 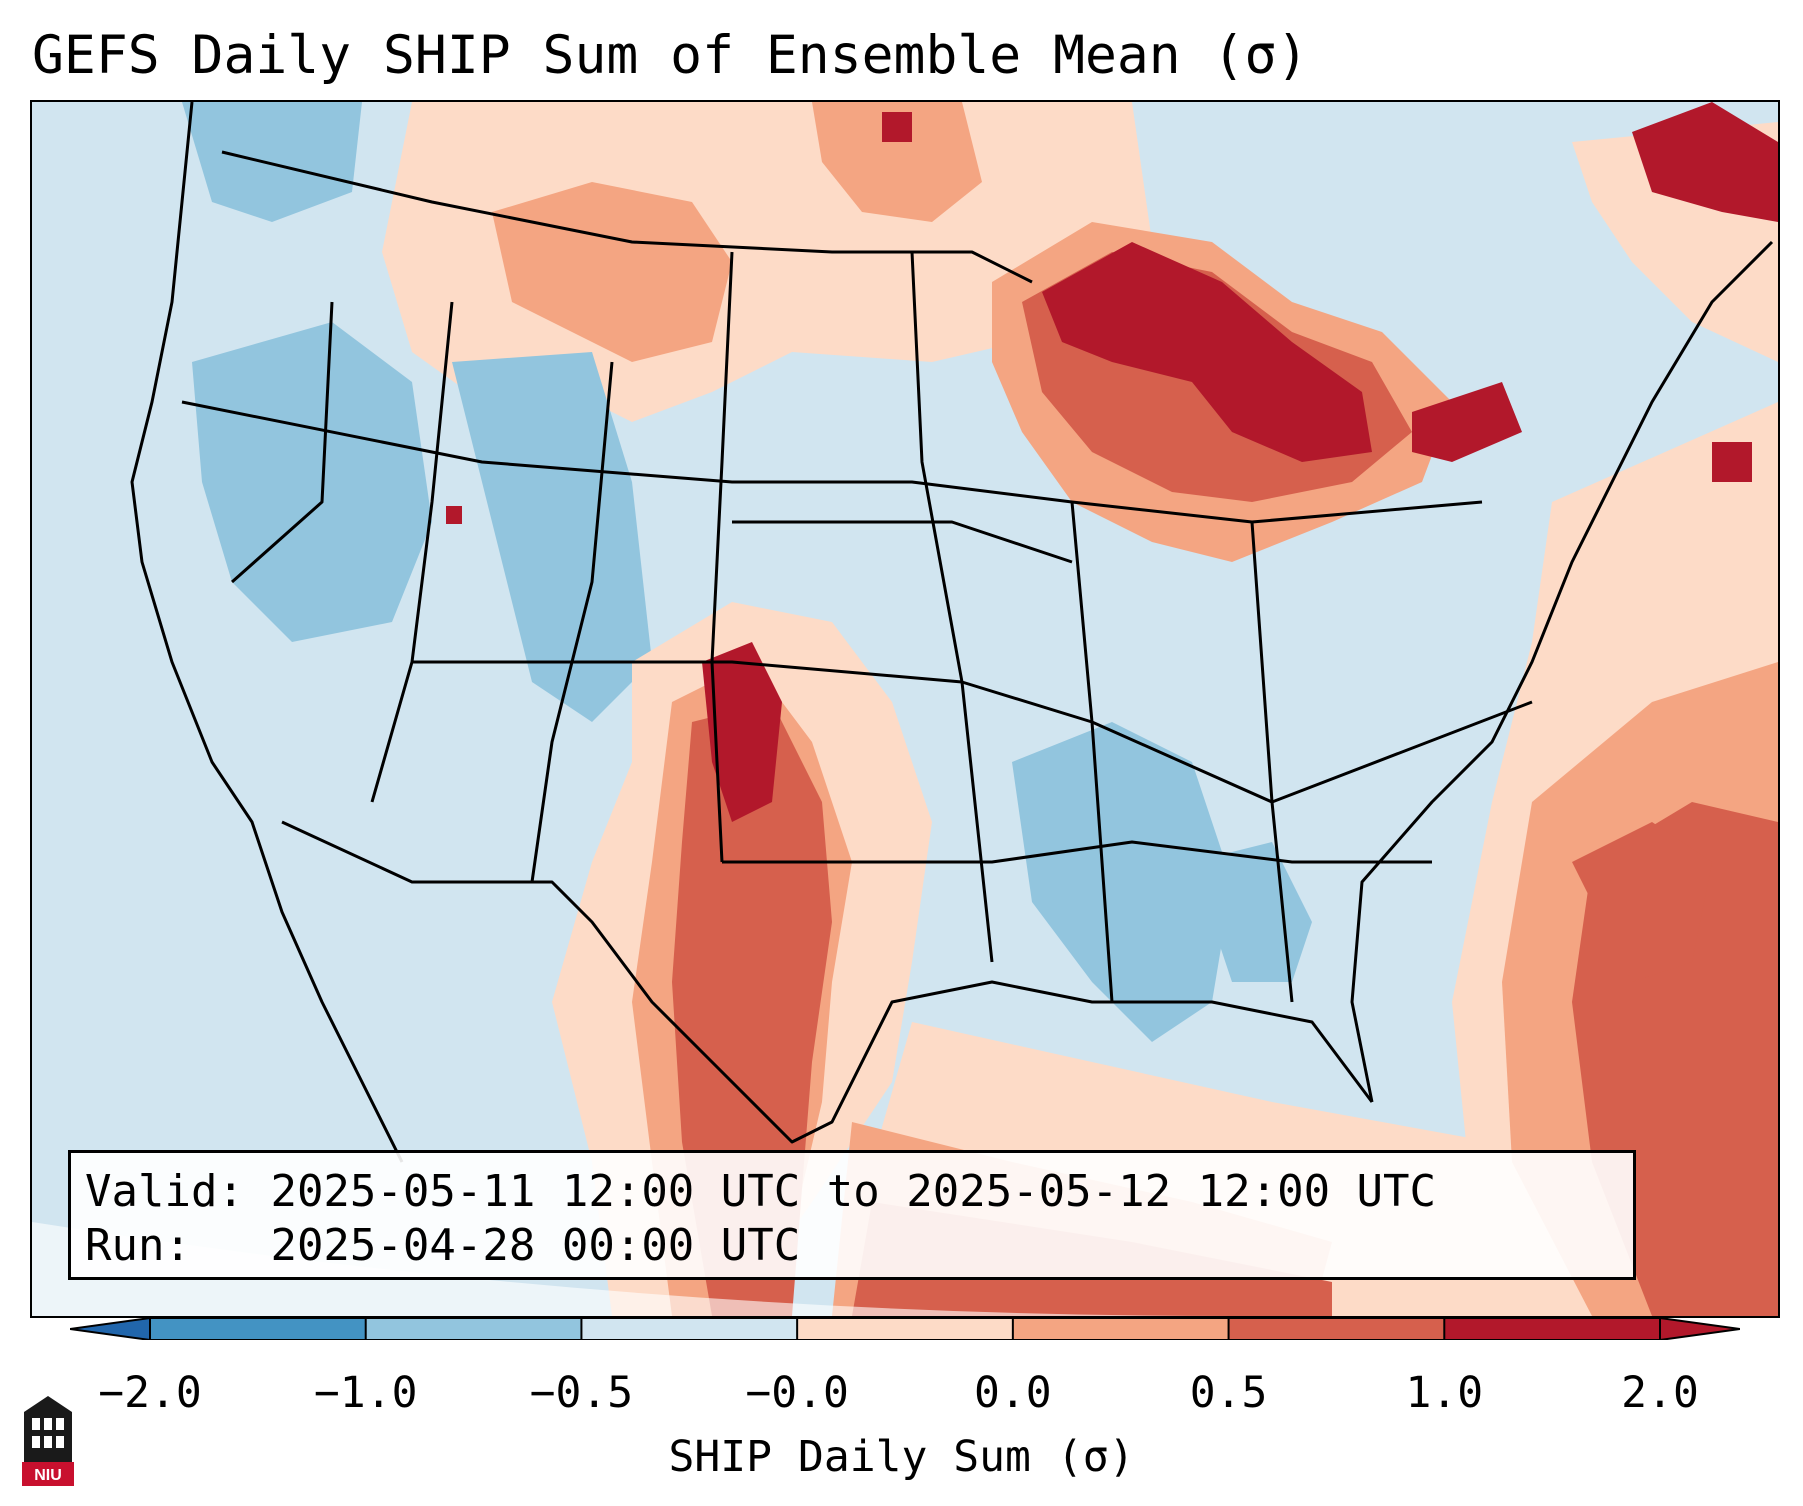 I want to click on run-value: 2025-04-28 00:00 UTC, so click(x=535, y=1245).